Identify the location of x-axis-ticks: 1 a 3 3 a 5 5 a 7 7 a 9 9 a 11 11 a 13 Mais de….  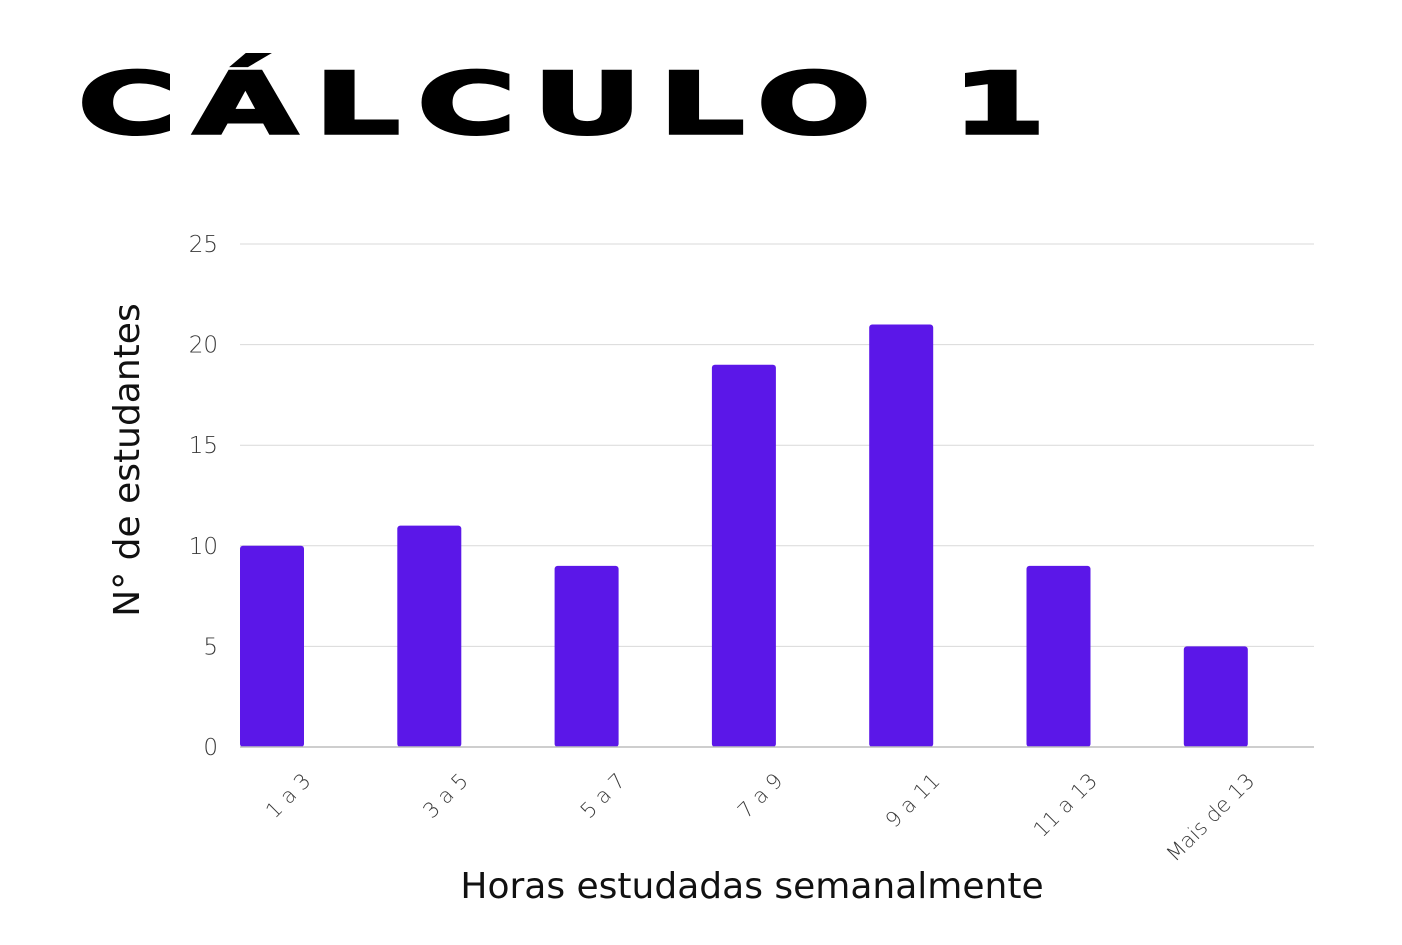
(760, 818).